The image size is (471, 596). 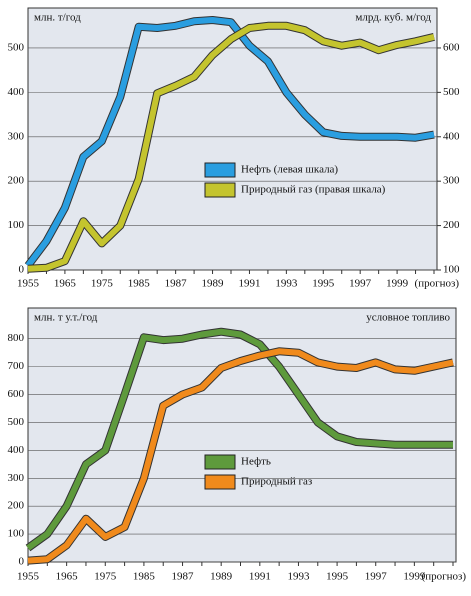 I want to click on y2-tick-label: 600, so click(x=451, y=47).